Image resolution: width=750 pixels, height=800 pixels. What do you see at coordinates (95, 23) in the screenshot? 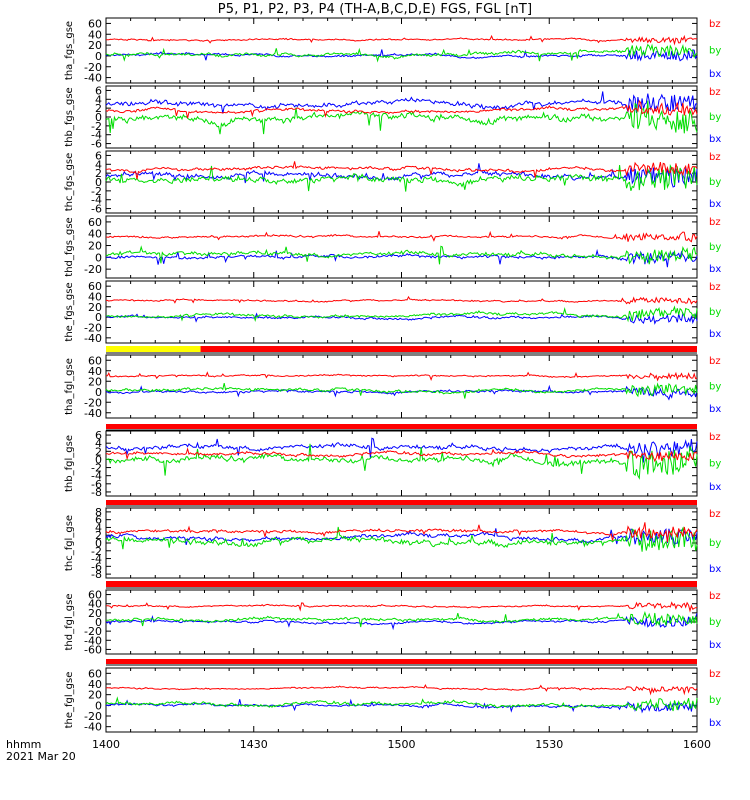
I see `ytick-label-0-0: 60` at bounding box center [95, 23].